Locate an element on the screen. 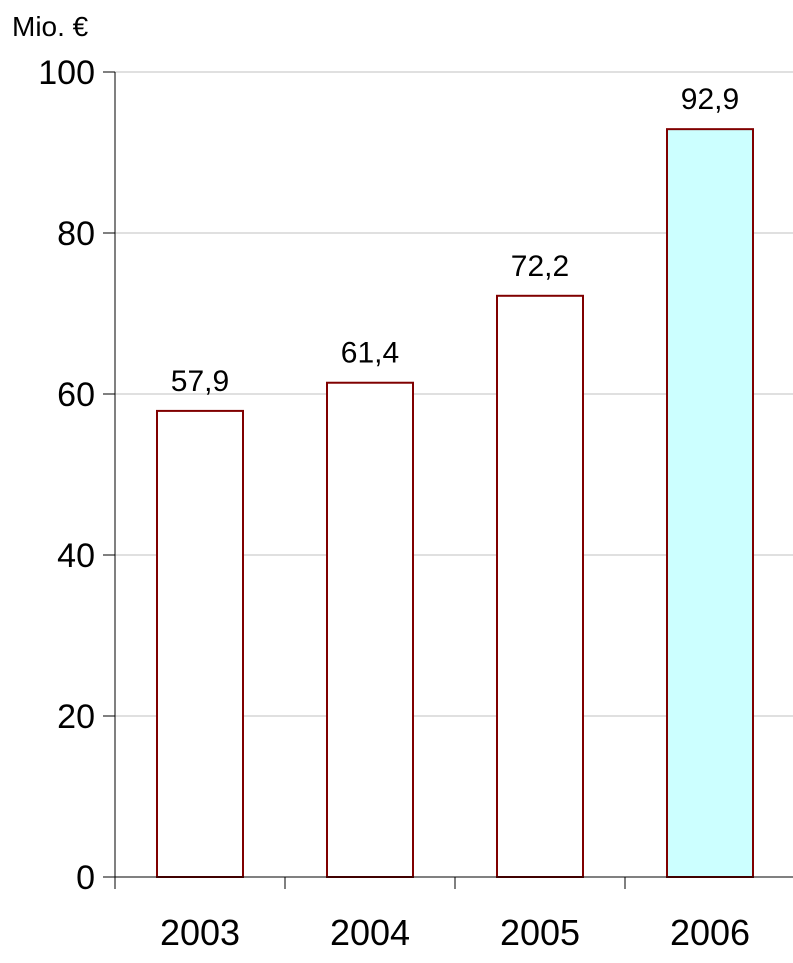 The image size is (793, 963). bar-2005 is located at coordinates (540, 586).